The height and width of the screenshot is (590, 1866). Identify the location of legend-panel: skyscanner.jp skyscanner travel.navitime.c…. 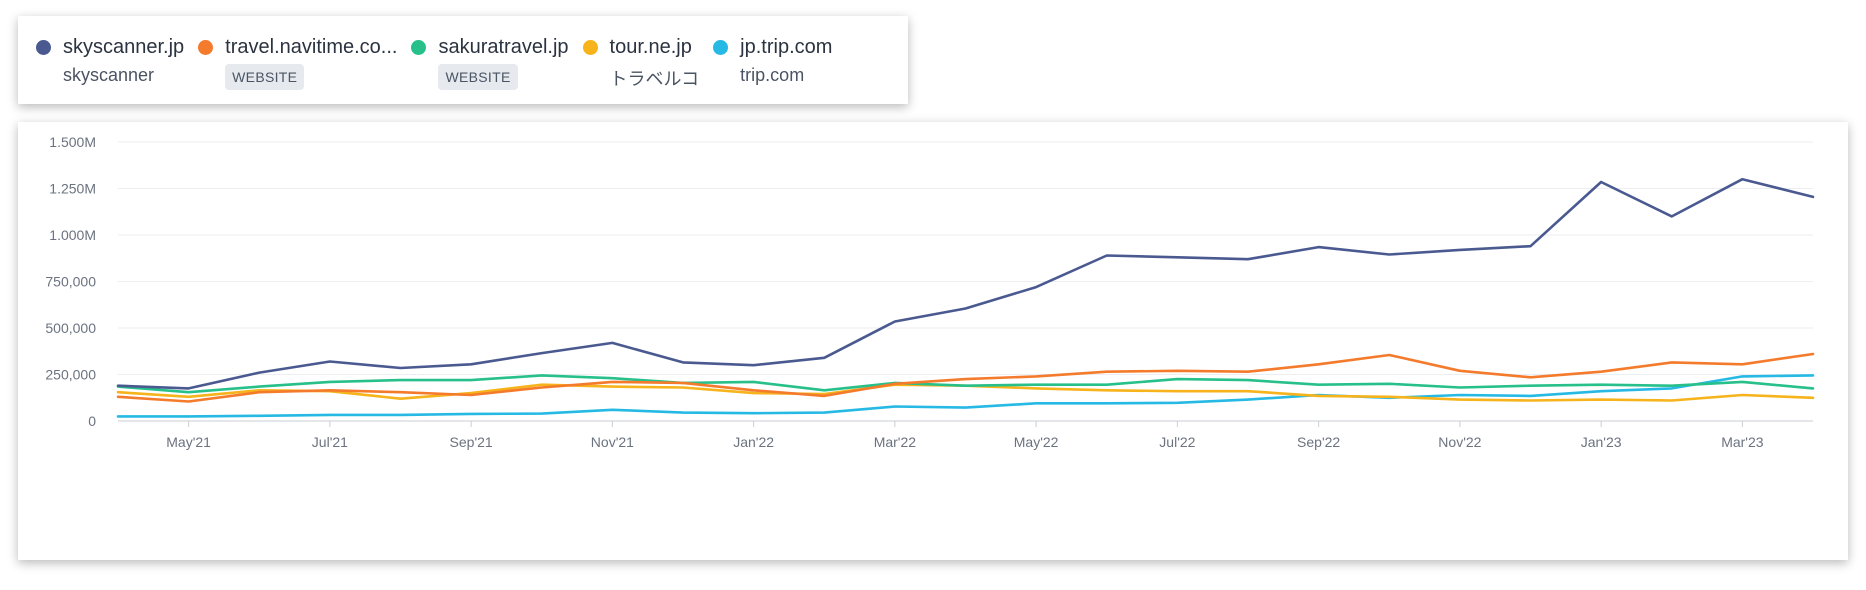
(463, 60).